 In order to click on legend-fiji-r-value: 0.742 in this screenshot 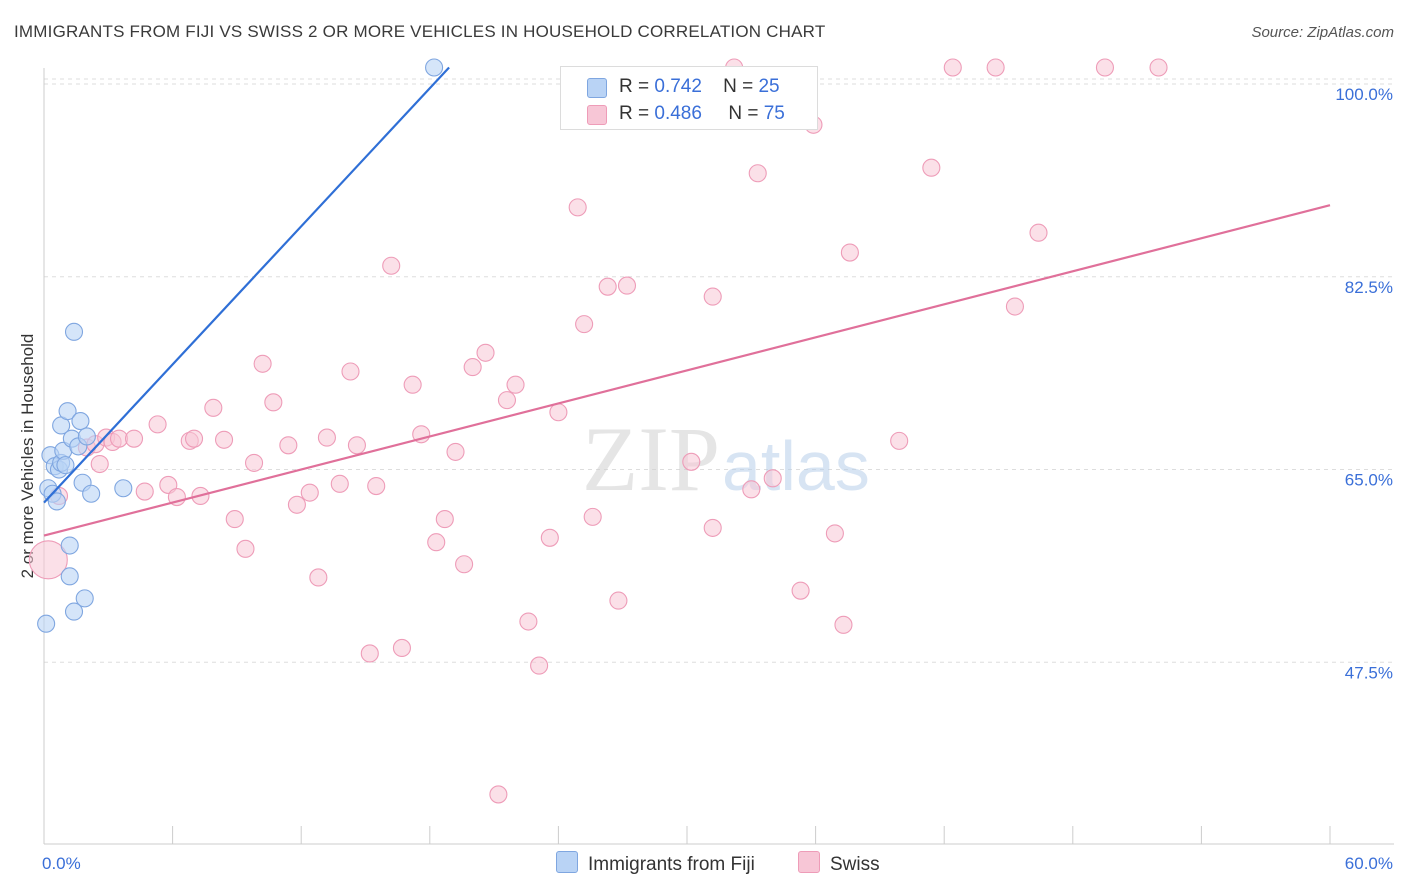, I will do `click(678, 86)`.